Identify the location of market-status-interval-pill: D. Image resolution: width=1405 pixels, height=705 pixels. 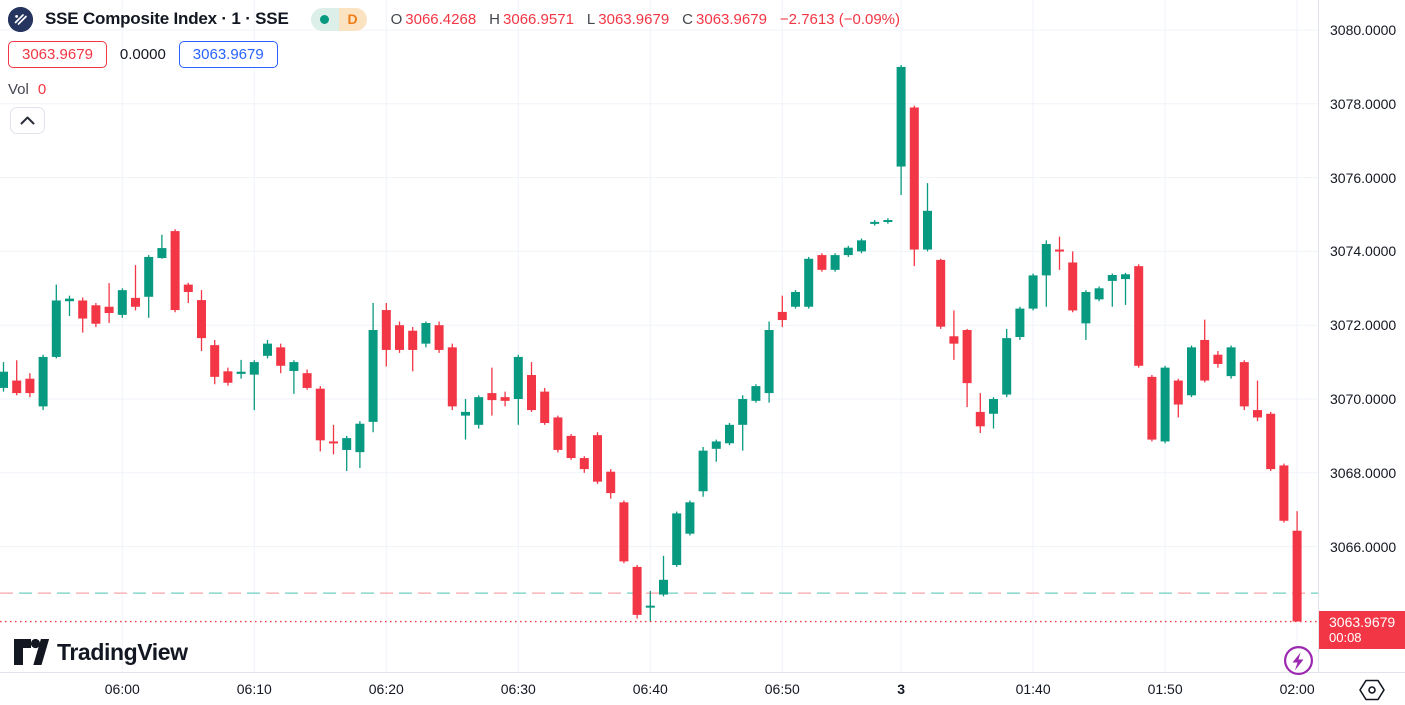
(338, 19).